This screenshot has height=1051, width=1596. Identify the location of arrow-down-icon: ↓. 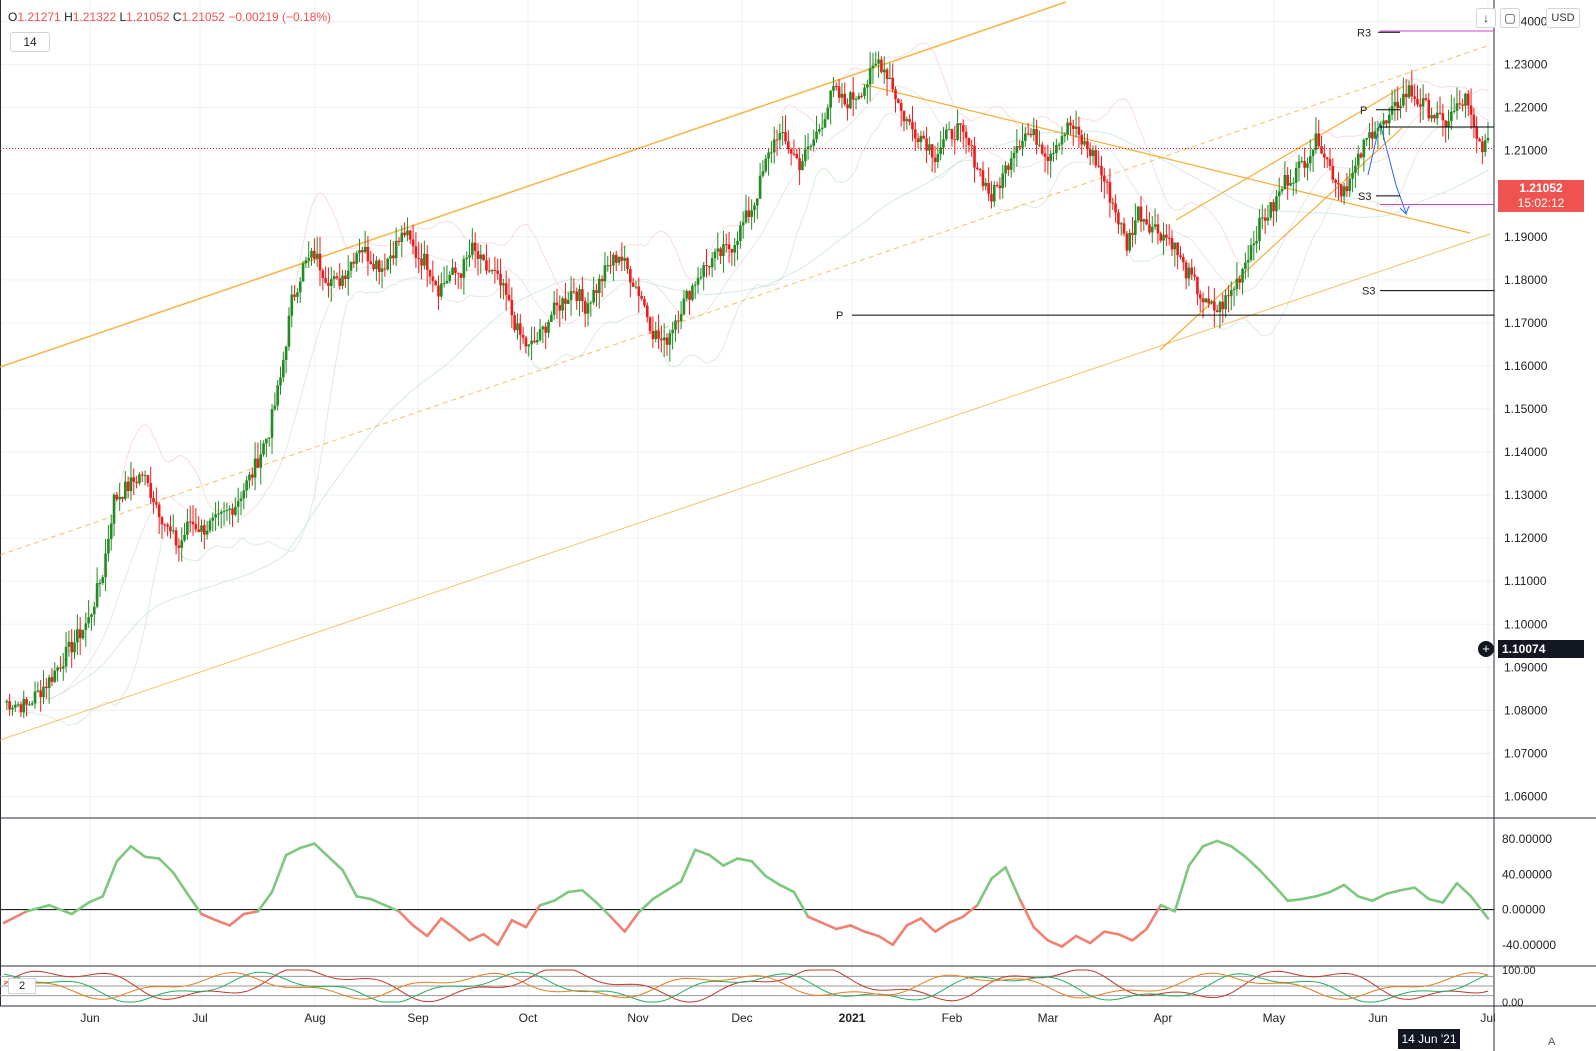
(1486, 18).